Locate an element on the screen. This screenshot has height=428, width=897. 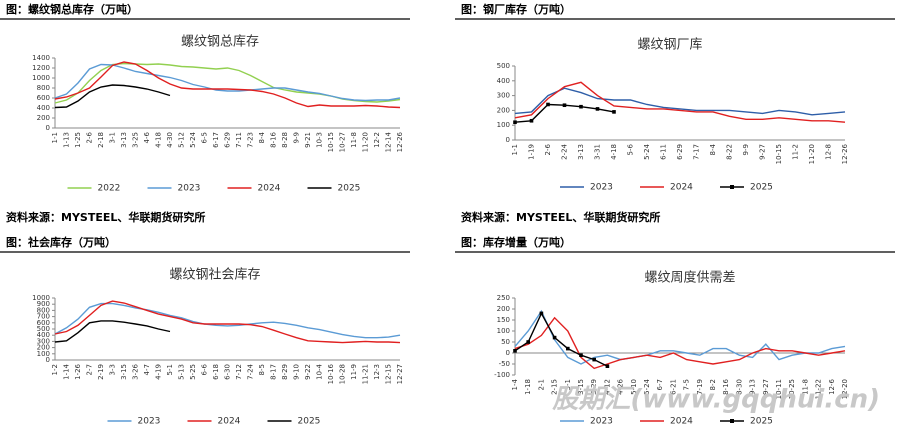
x-tick-label: 4-18 is located at coordinates (614, 152).